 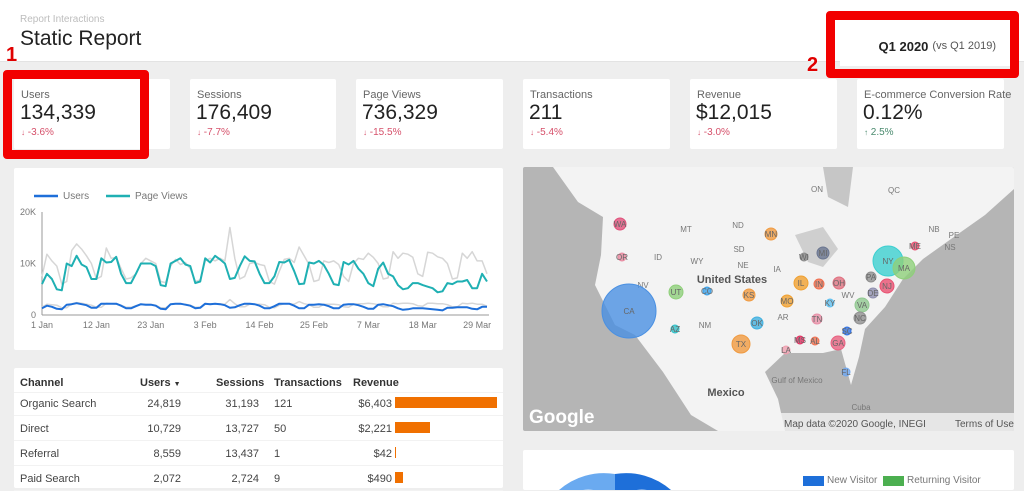 I want to click on map-bubble-ut: UT, so click(x=676, y=292).